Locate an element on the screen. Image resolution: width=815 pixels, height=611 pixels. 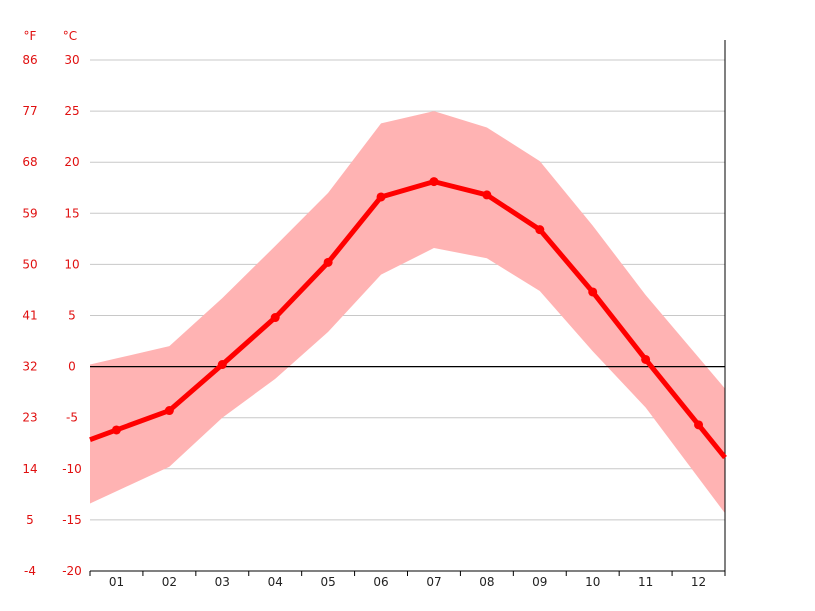
x-tick-label: 02 is located at coordinates (169, 582).